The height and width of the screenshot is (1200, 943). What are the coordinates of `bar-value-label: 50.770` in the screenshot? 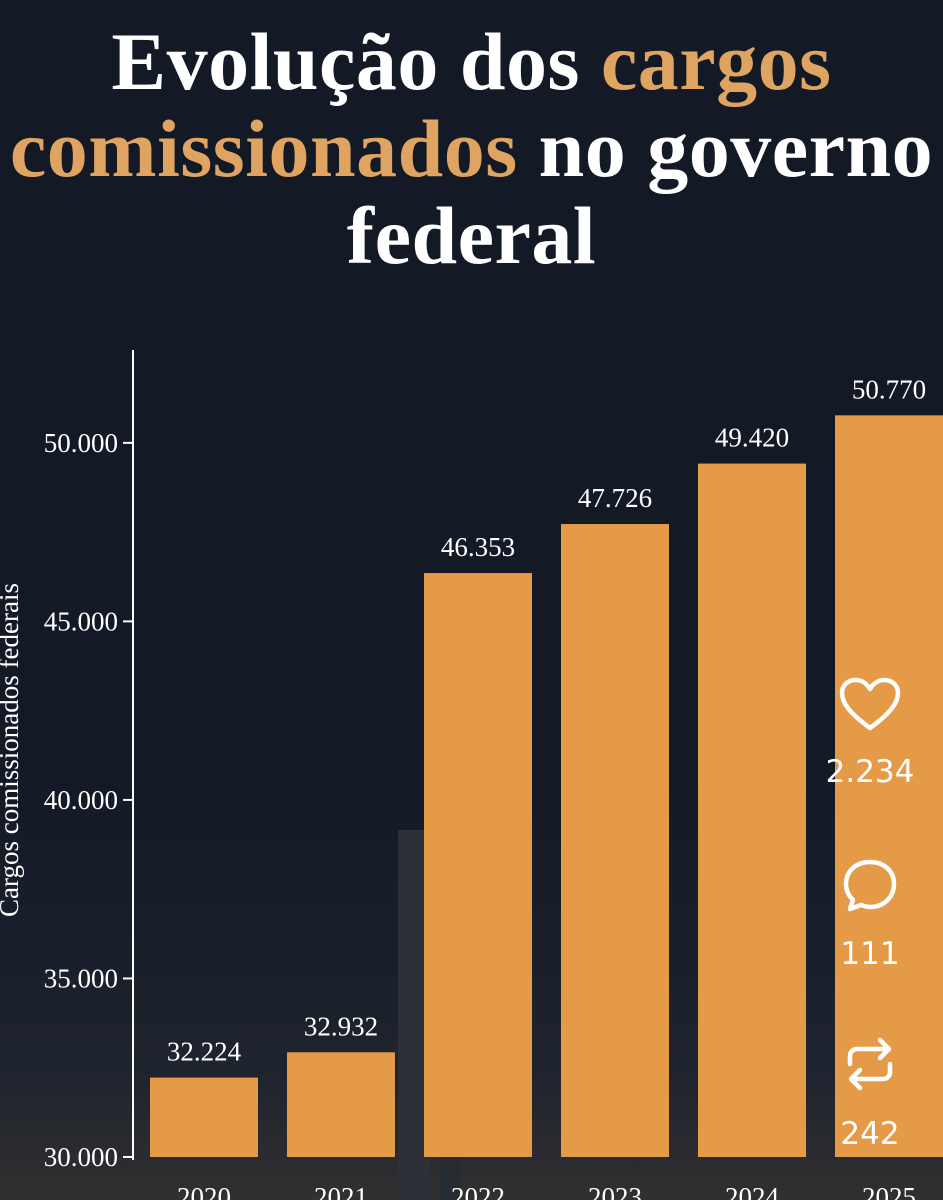 It's located at (889, 389).